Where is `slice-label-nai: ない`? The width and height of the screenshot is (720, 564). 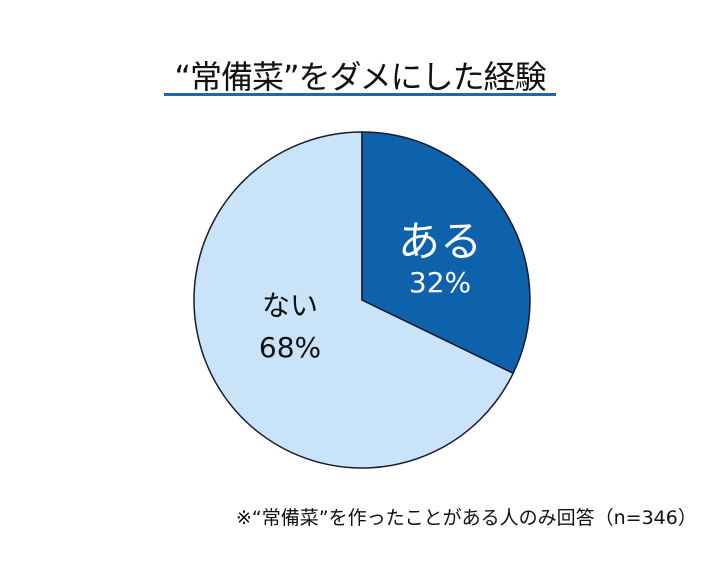 slice-label-nai: ない is located at coordinates (289, 305).